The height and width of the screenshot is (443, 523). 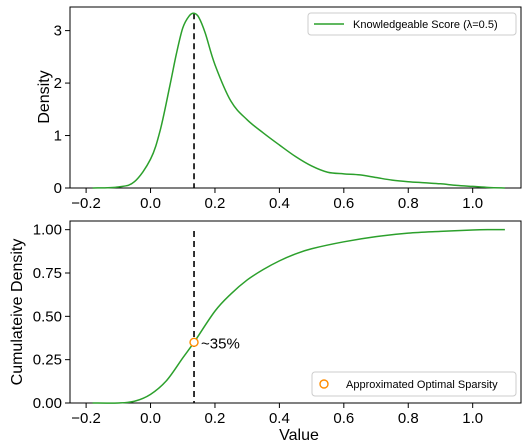 I want to click on cdf-ytick-label: 0.25, so click(x=47, y=360).